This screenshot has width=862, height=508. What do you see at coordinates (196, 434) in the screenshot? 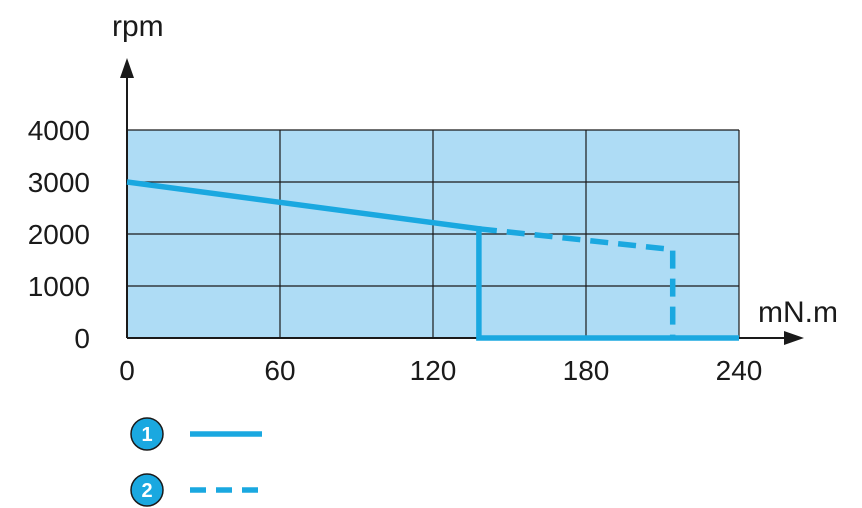
I see `legend-item-1: 1` at bounding box center [196, 434].